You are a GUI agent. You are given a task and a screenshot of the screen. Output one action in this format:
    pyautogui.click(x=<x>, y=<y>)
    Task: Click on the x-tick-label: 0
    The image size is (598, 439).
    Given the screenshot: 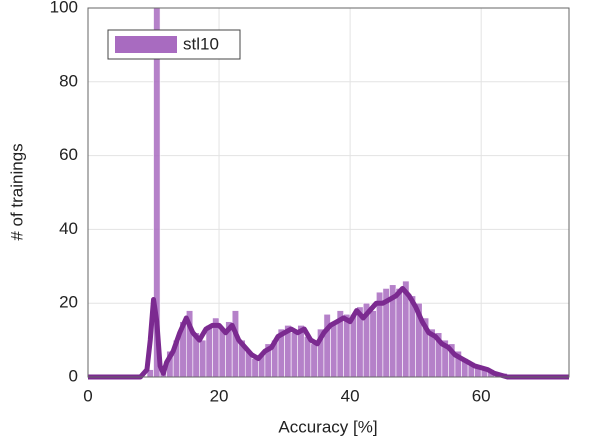 What is the action you would take?
    pyautogui.click(x=87, y=395)
    